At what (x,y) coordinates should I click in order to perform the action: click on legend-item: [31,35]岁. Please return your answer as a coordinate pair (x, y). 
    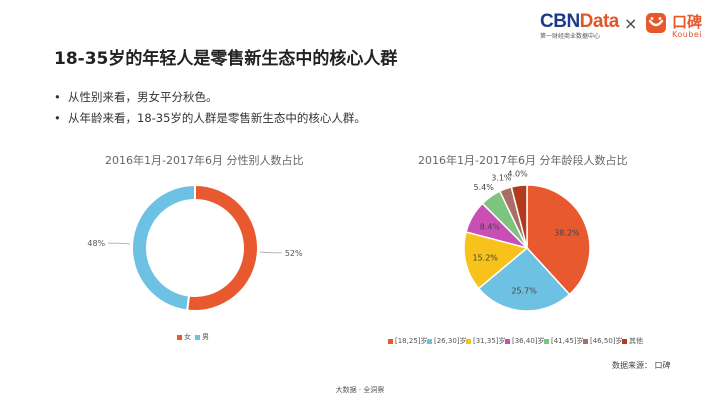
    Looking at the image, I should click on (486, 341).